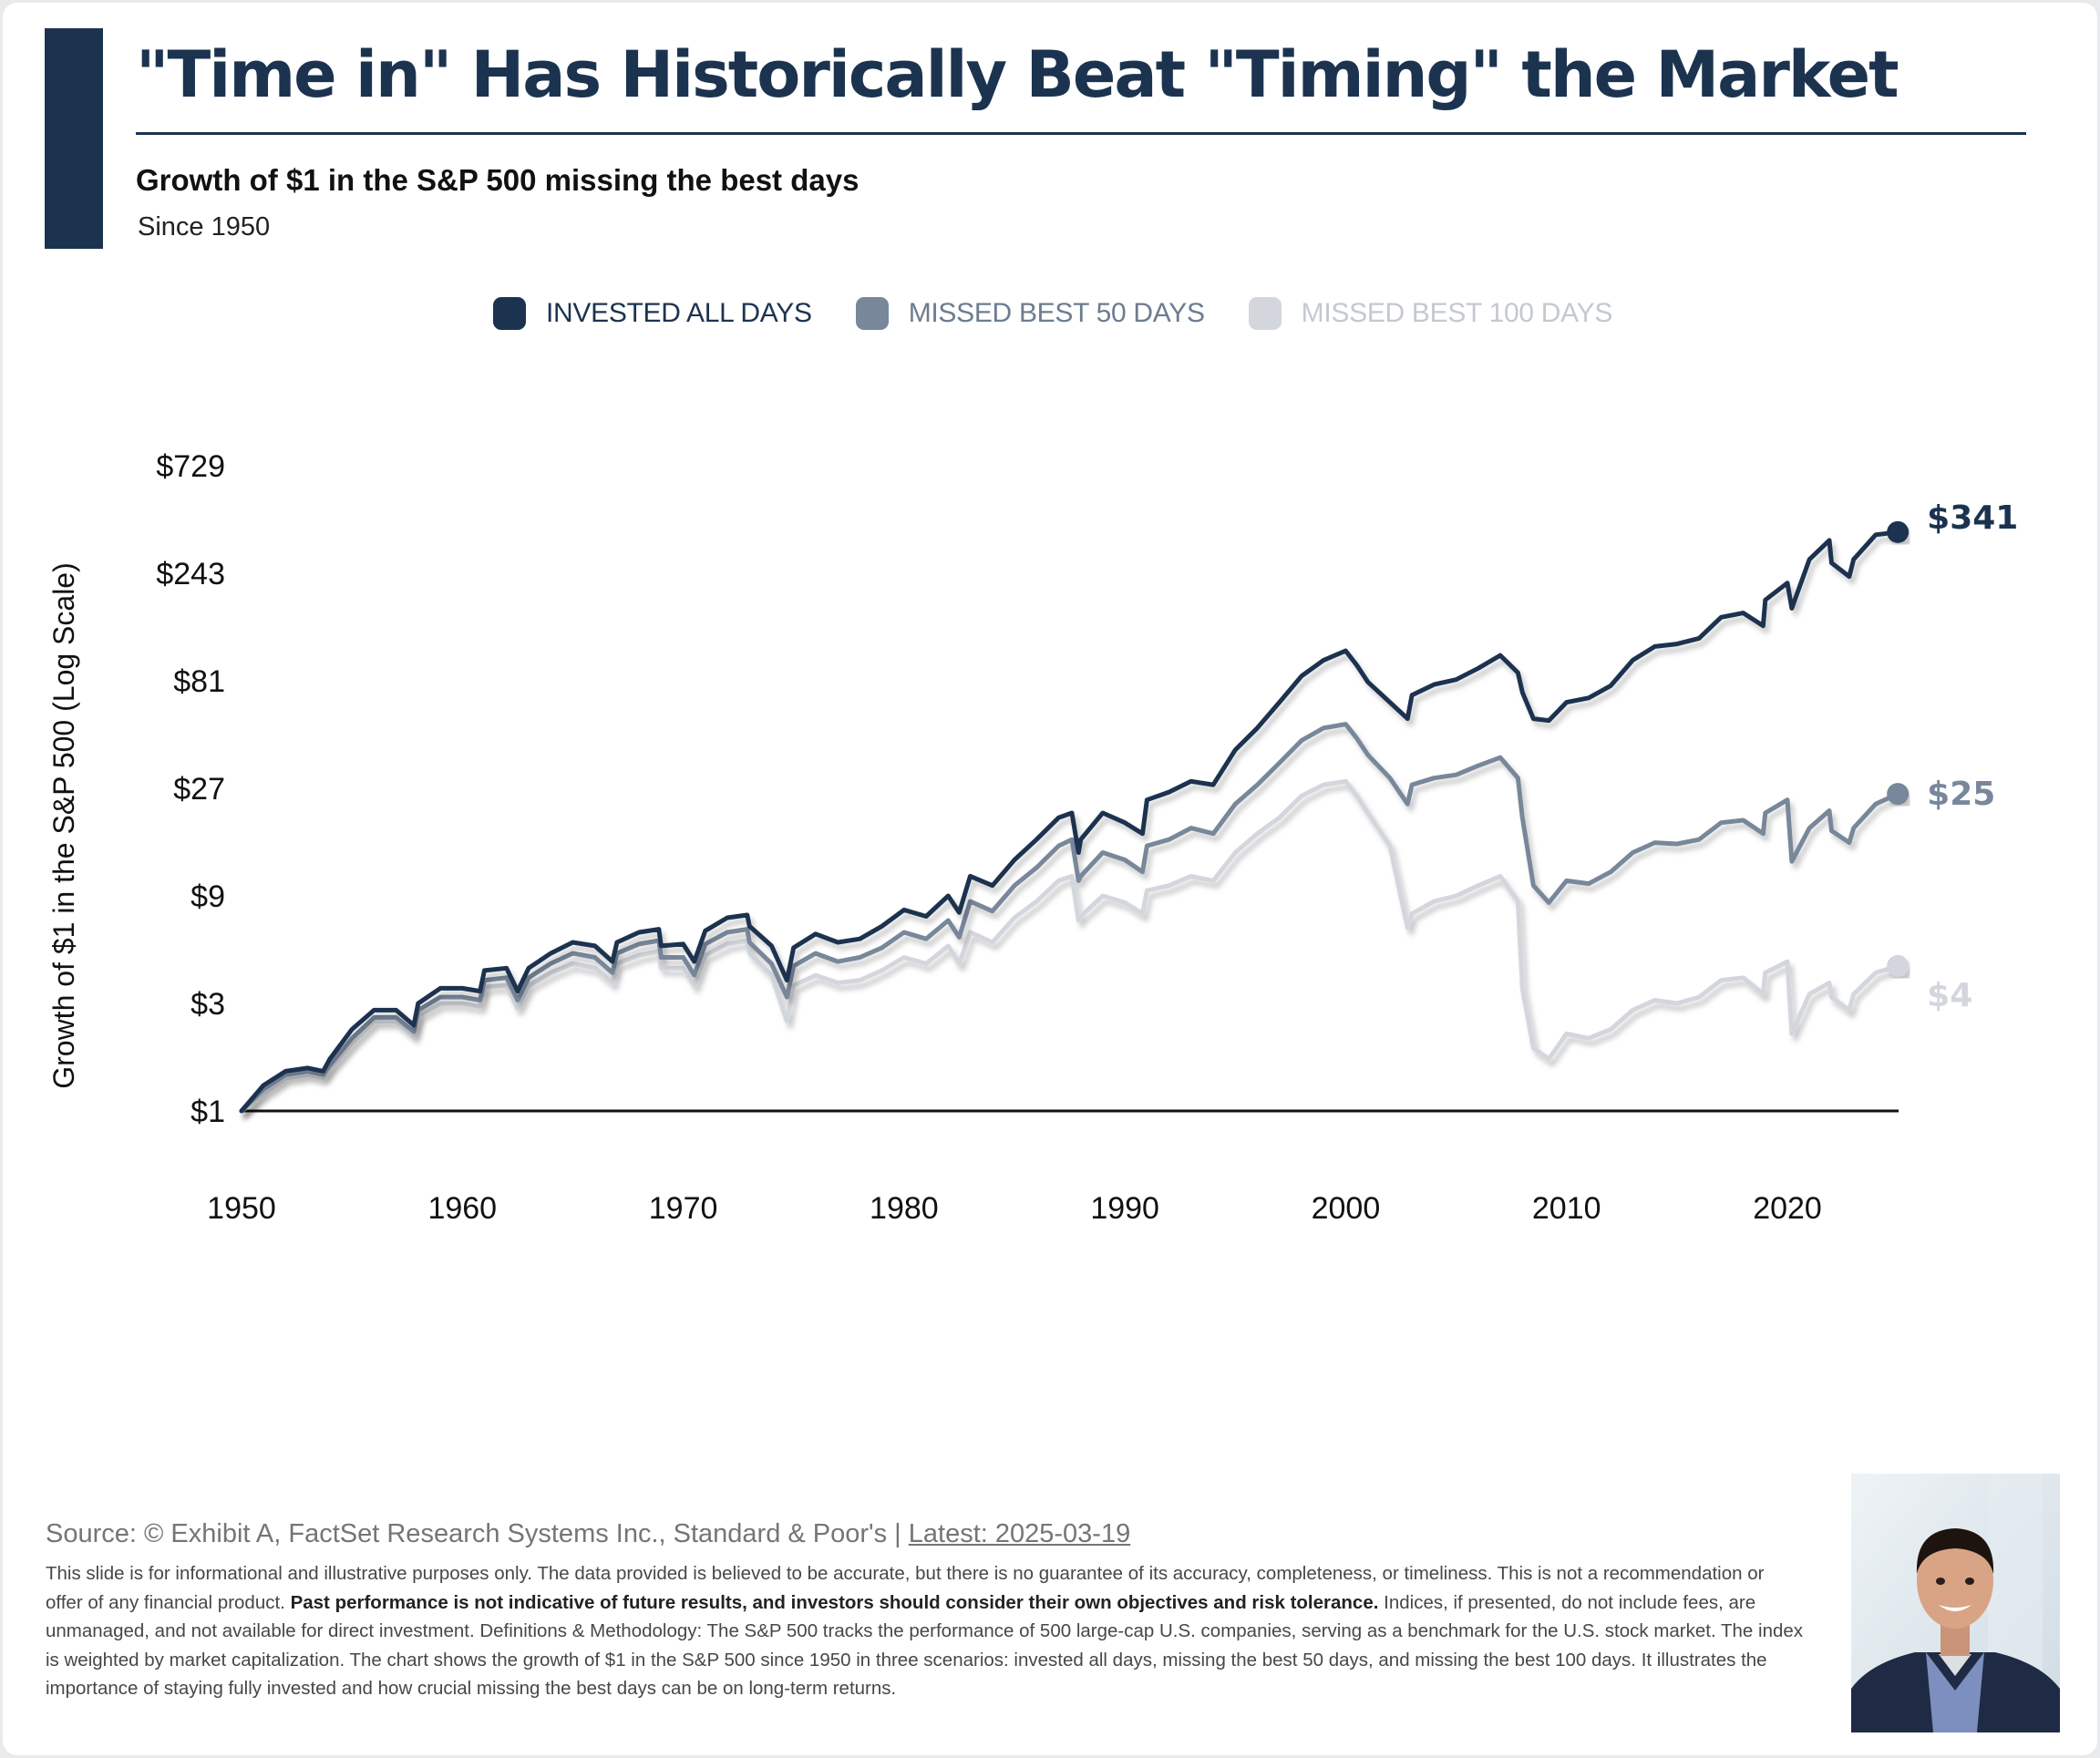 The height and width of the screenshot is (1758, 2100). Describe the element at coordinates (683, 1208) in the screenshot. I see `x-tick-label: 1970` at that location.